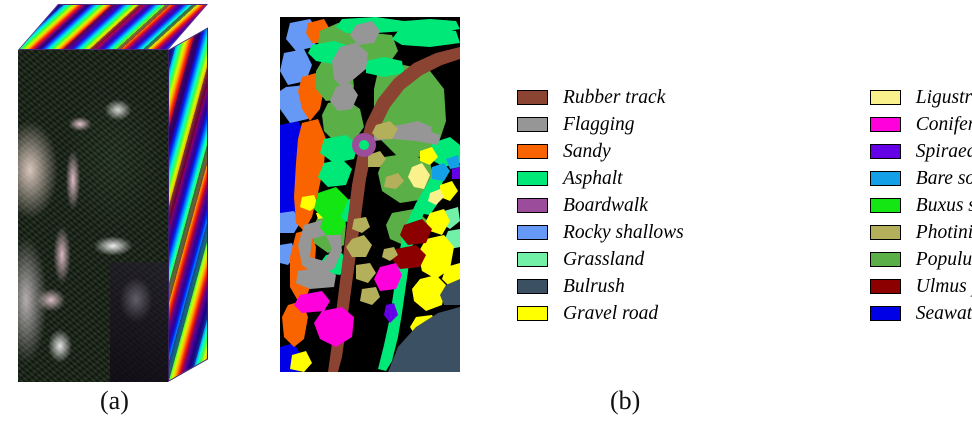  Describe the element at coordinates (623, 232) in the screenshot. I see `legend-label-rocky-shallows: Rocky shallows` at that location.